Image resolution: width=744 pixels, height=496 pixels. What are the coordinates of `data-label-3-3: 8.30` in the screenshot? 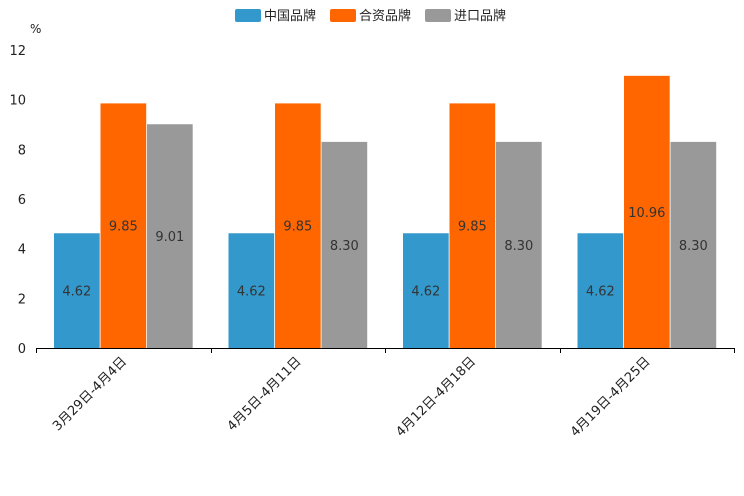 It's located at (518, 246).